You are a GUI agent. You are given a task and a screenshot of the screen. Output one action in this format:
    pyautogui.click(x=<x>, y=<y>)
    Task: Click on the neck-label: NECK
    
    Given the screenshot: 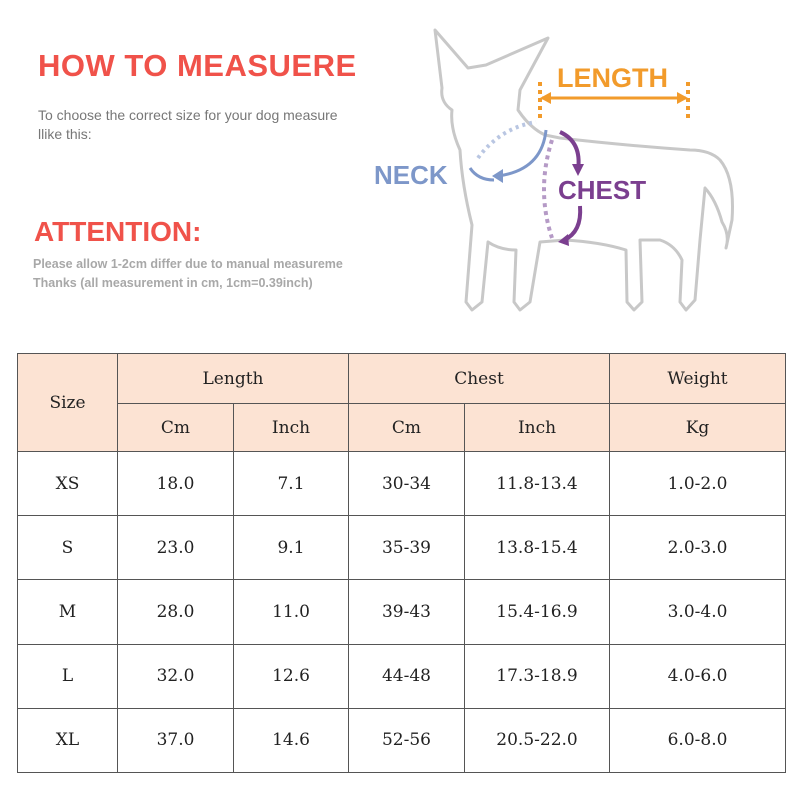 What is the action you would take?
    pyautogui.click(x=411, y=175)
    